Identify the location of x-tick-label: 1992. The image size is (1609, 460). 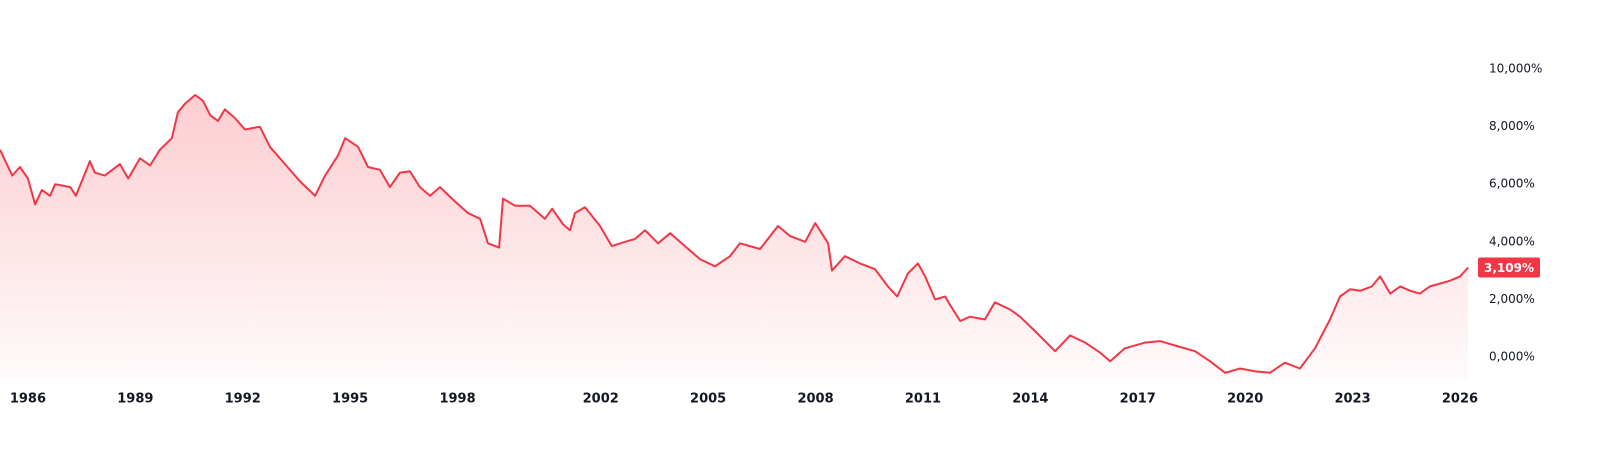
(243, 399).